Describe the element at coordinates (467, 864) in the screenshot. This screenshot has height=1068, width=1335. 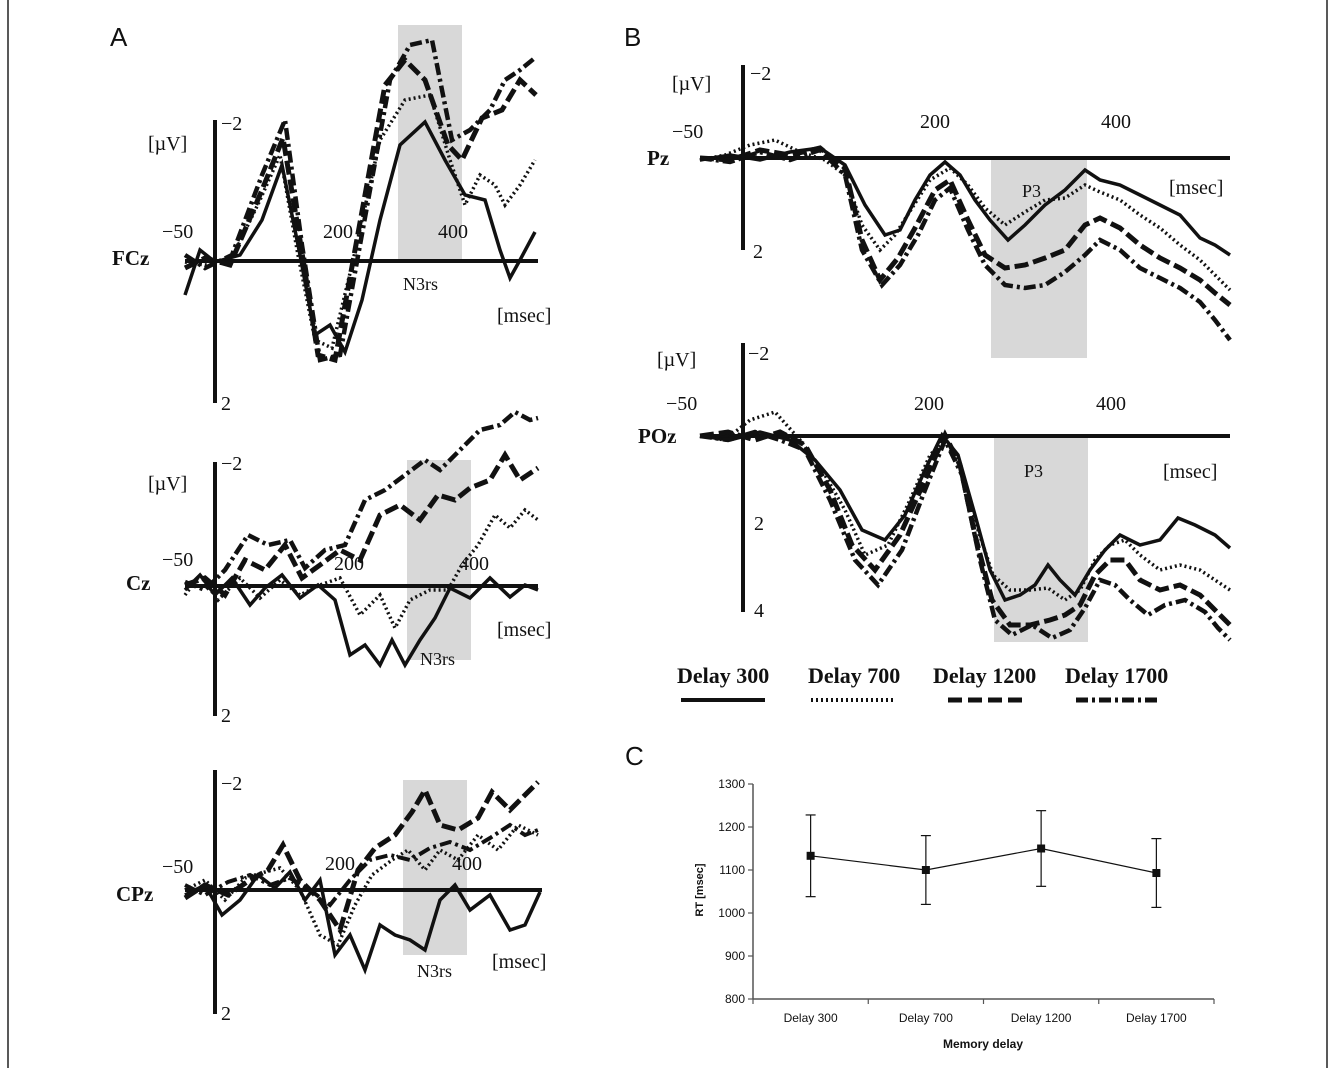
I see `tick-400-cpz: 400` at that location.